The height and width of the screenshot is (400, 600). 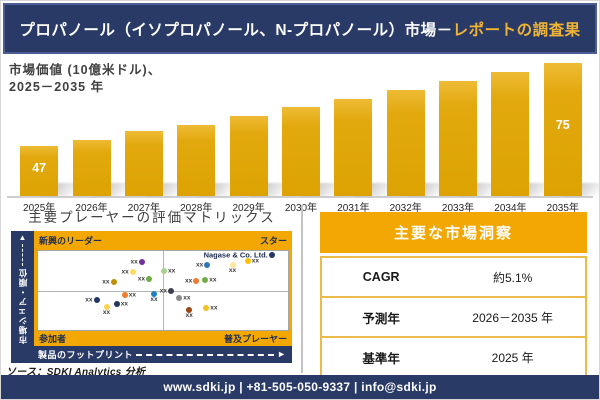 What do you see at coordinates (151, 354) in the screenshot?
I see `matrix-x-axis: 製品のフットプリント ►` at bounding box center [151, 354].